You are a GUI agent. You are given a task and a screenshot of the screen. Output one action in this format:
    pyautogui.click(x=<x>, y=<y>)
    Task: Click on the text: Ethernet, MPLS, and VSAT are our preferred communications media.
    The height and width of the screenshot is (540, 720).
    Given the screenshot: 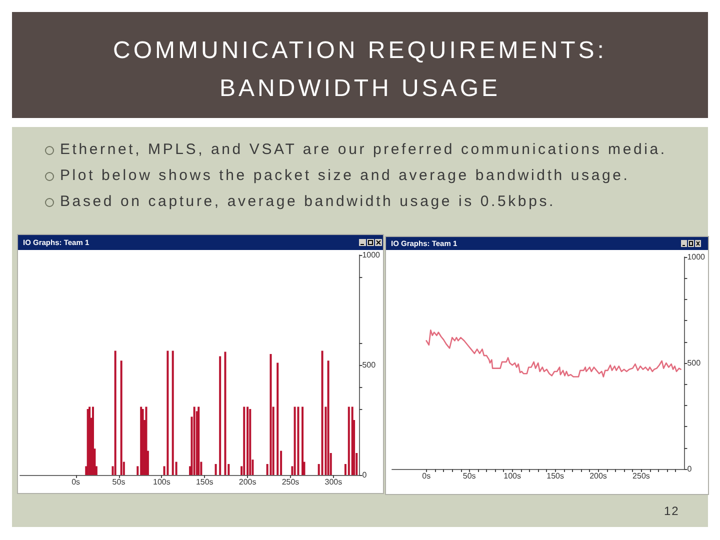 What is the action you would take?
    pyautogui.click(x=363, y=149)
    